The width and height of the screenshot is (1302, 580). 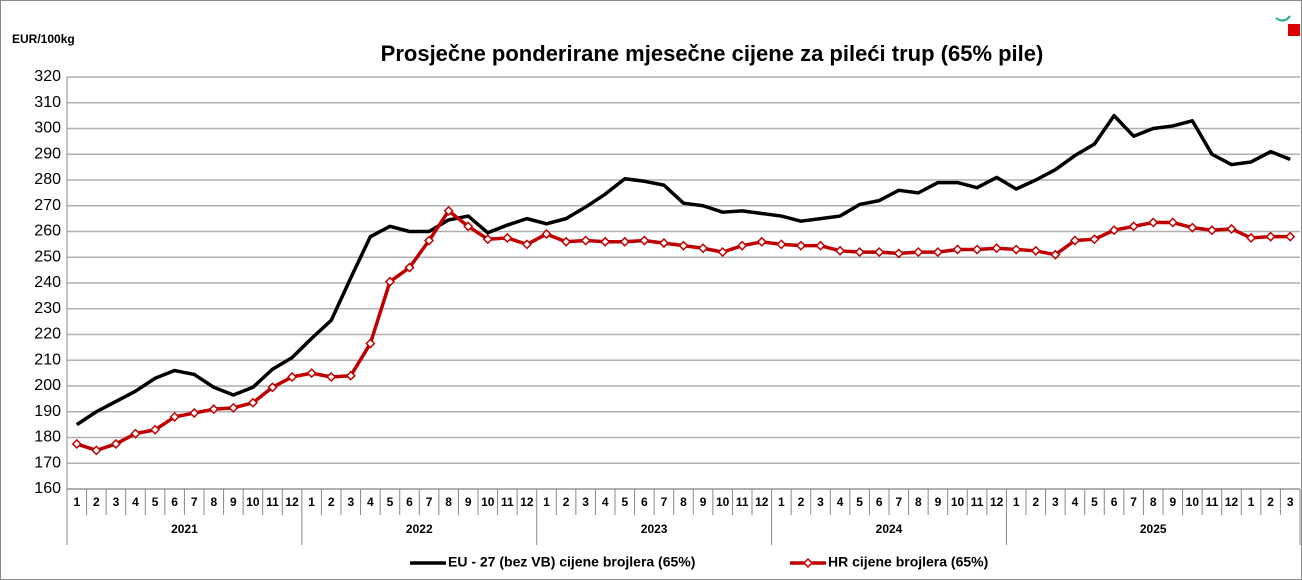 What do you see at coordinates (889, 529) in the screenshot?
I see `year-label: 2024` at bounding box center [889, 529].